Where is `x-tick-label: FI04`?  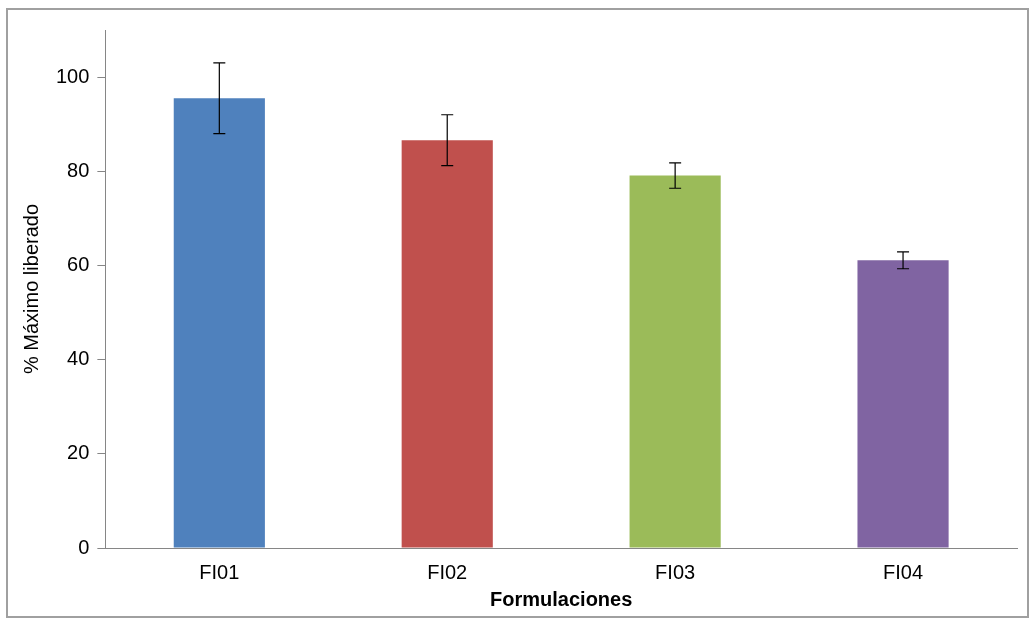
x-tick-label: FI04 is located at coordinates (903, 571).